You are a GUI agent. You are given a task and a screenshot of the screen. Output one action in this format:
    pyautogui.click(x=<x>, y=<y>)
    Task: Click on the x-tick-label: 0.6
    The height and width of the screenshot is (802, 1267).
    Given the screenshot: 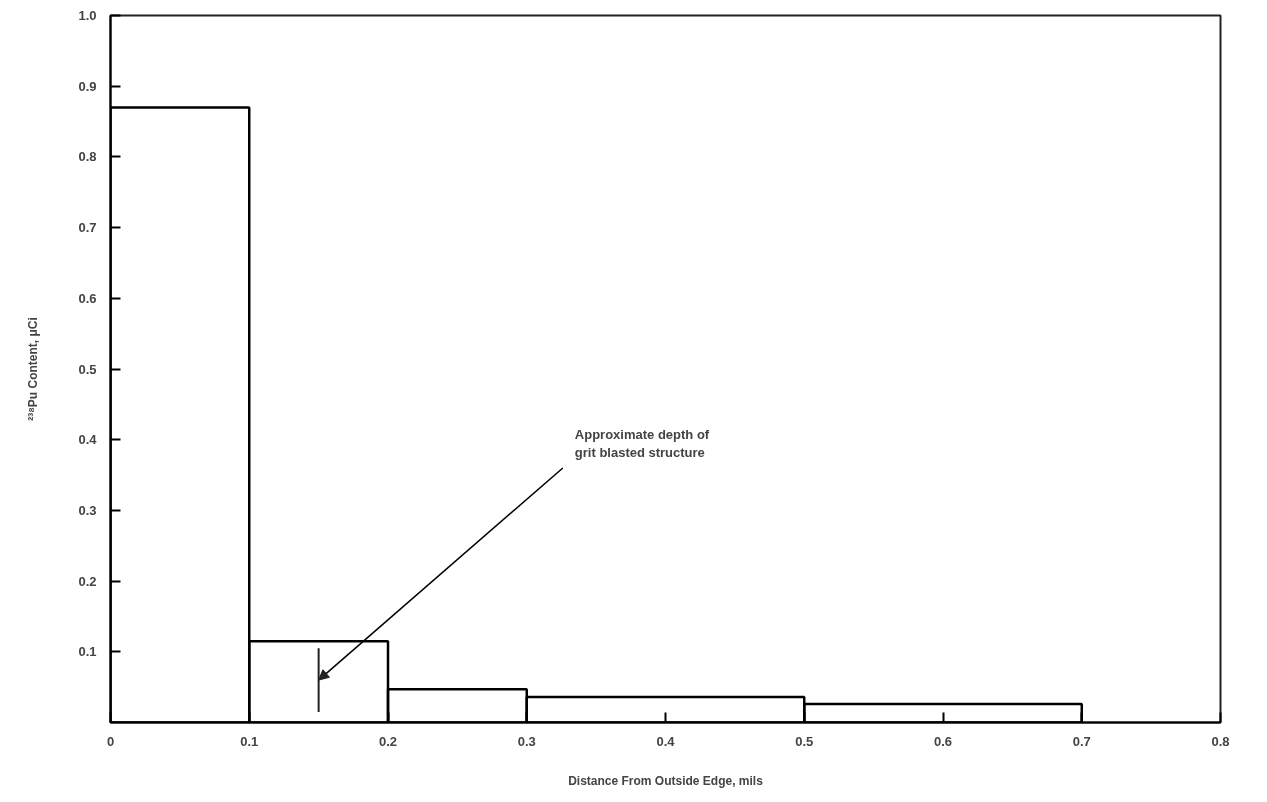 What is the action you would take?
    pyautogui.click(x=943, y=741)
    